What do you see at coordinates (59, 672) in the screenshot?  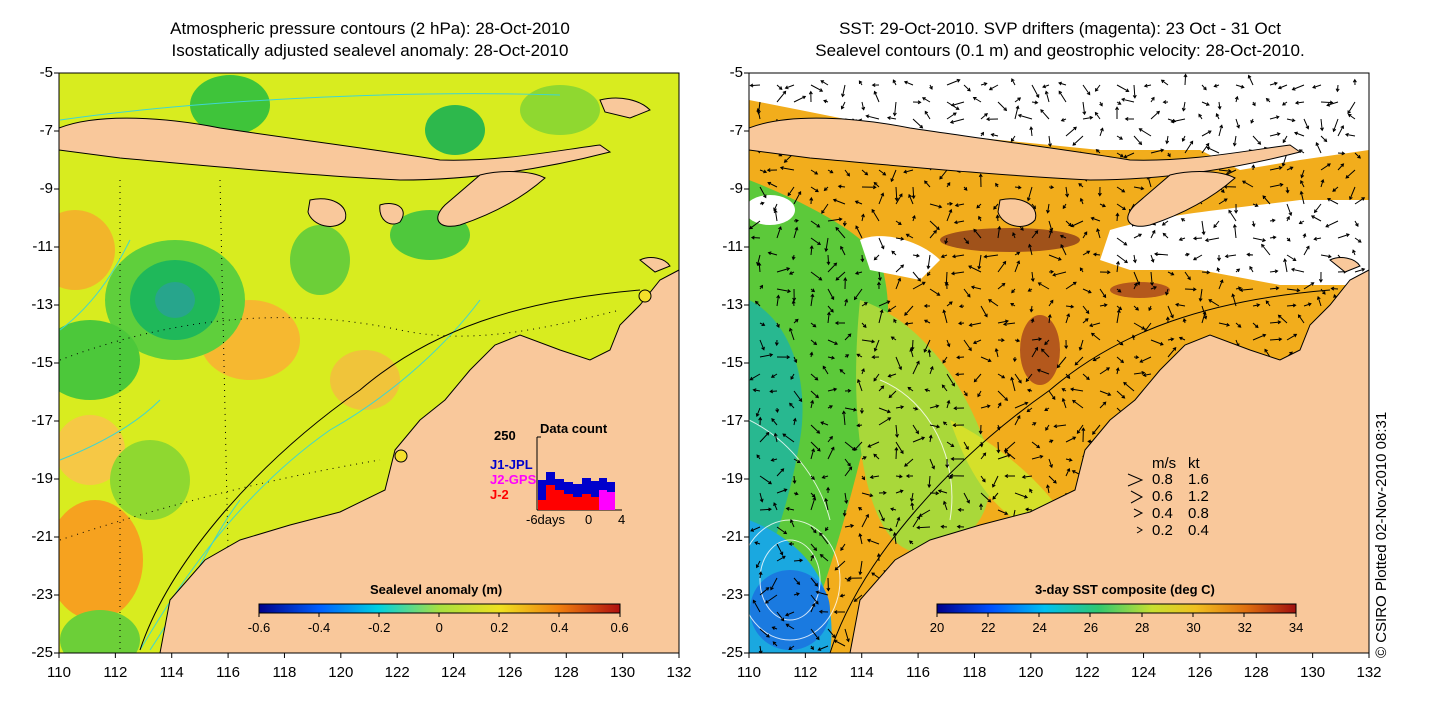 I see `x-axis-tick-label: 110` at bounding box center [59, 672].